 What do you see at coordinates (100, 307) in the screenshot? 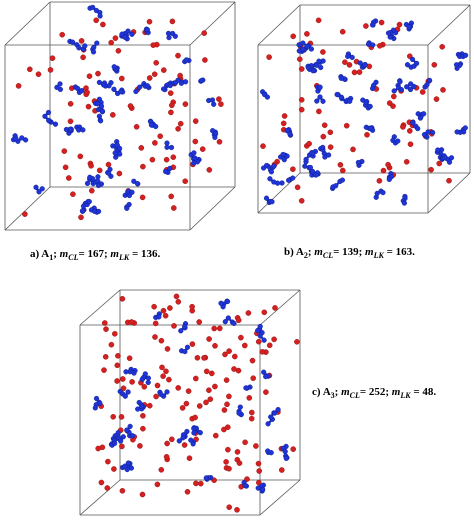
I see `box-edge` at bounding box center [100, 307].